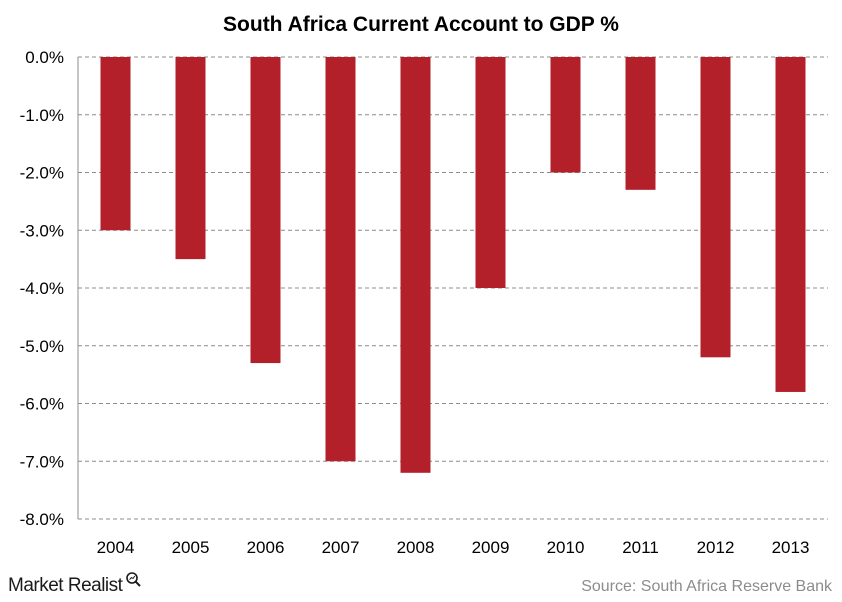  What do you see at coordinates (191, 547) in the screenshot?
I see `x-tick-label: 2005` at bounding box center [191, 547].